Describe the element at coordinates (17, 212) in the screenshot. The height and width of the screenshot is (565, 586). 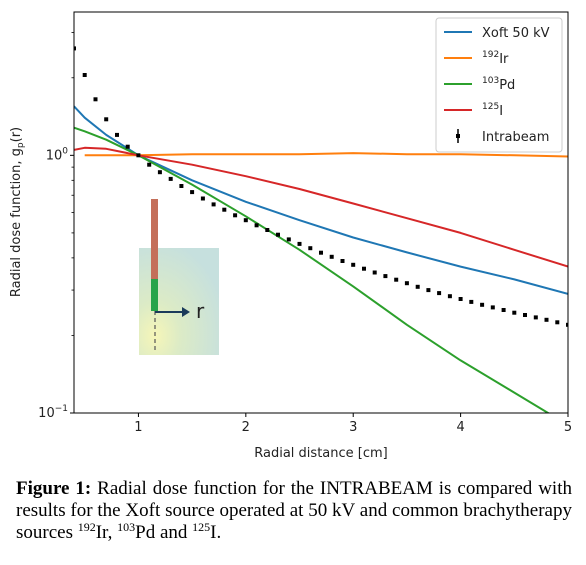
I see `y-axis-label: Radial dose function, gp(r)` at that location.